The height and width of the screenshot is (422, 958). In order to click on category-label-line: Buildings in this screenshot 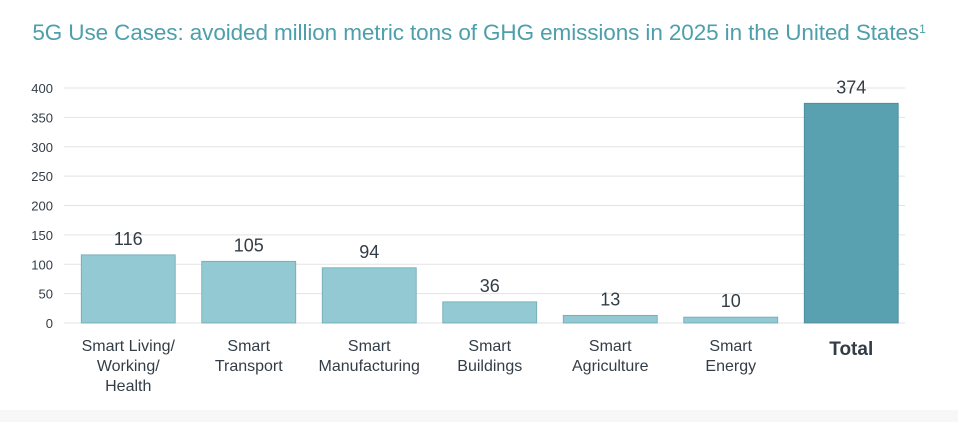, I will do `click(489, 366)`.